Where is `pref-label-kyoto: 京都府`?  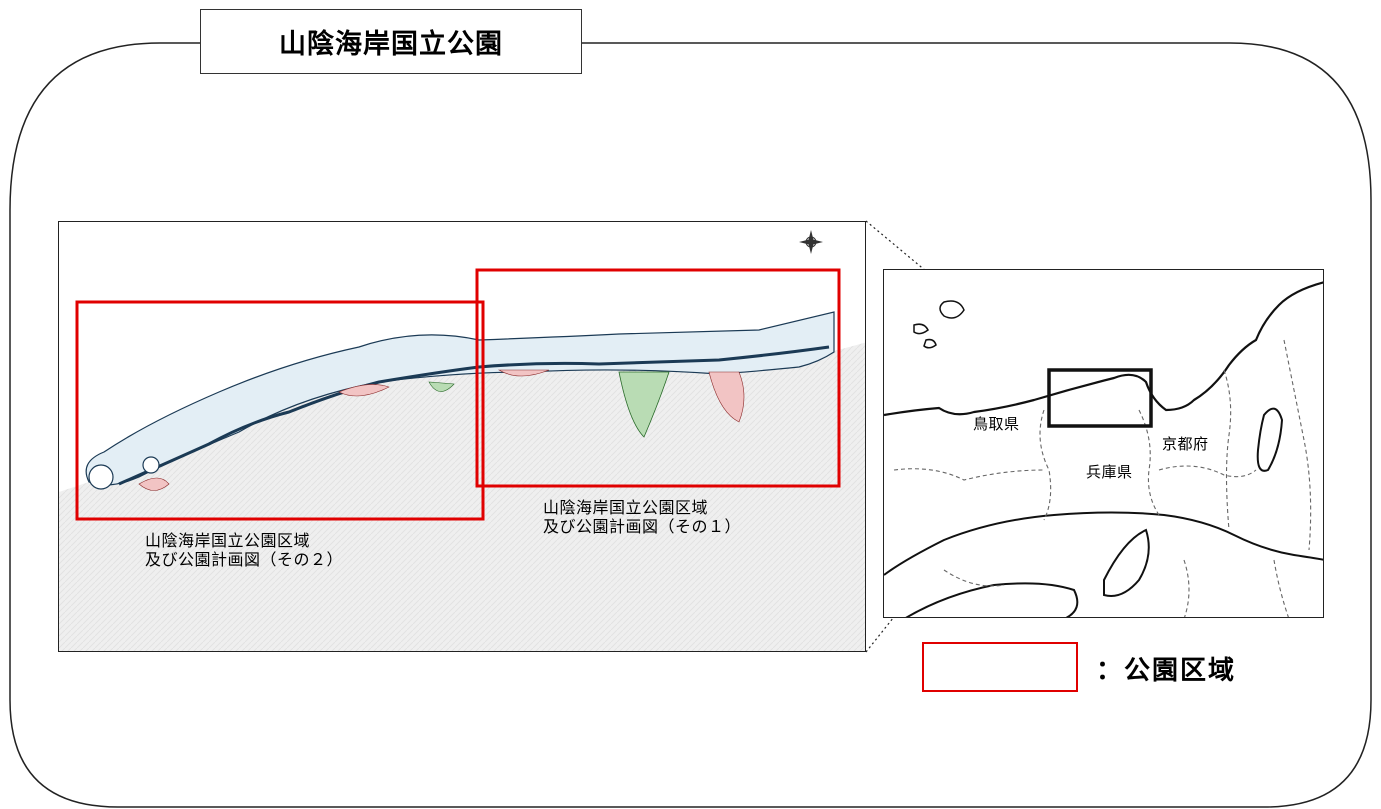
pref-label-kyoto: 京都府 is located at coordinates (1185, 444).